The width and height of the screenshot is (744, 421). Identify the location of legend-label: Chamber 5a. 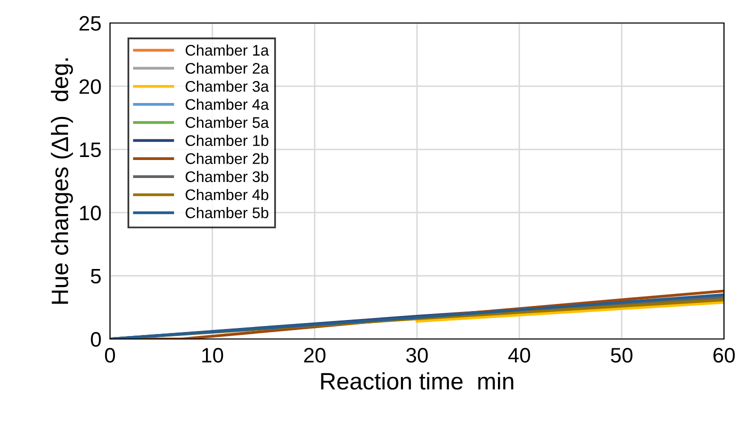
(227, 122).